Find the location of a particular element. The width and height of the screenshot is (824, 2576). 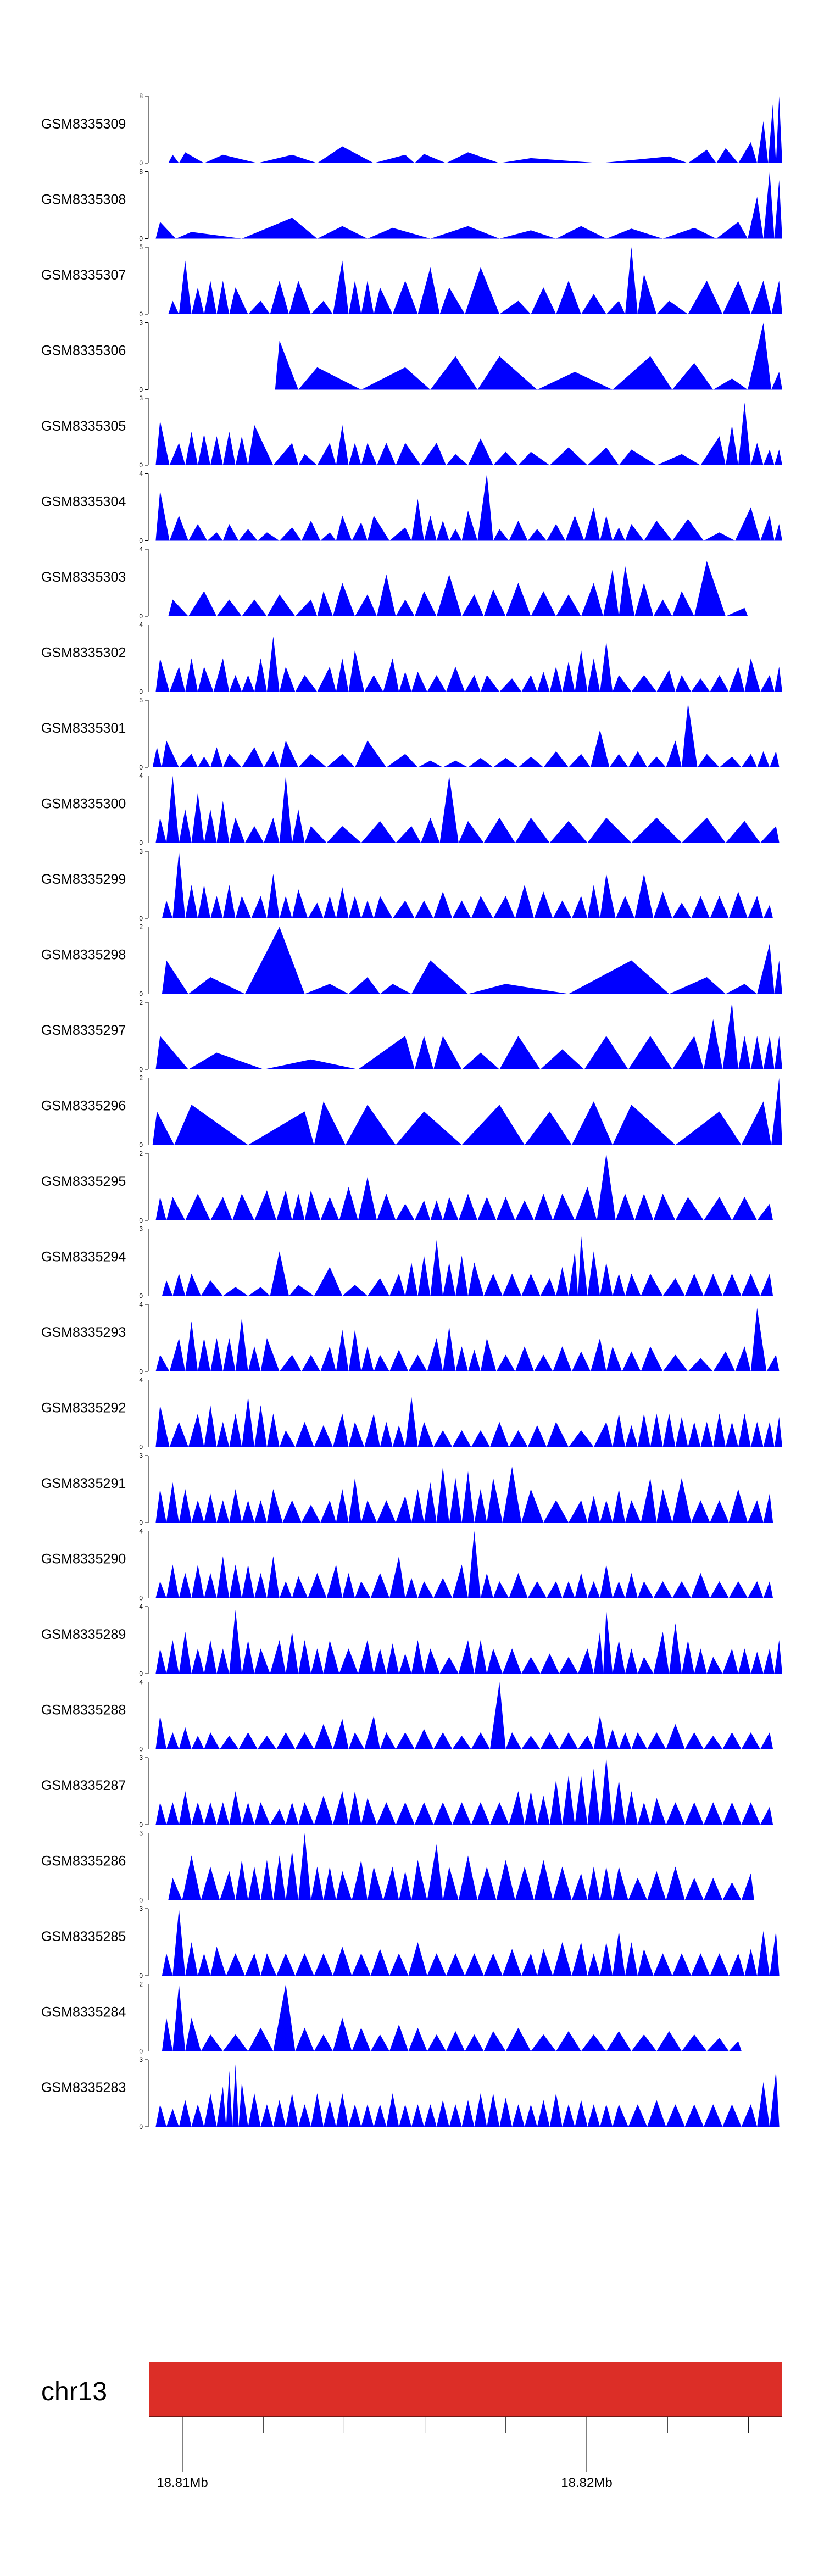

track-label: GSM8335308 is located at coordinates (83, 200).